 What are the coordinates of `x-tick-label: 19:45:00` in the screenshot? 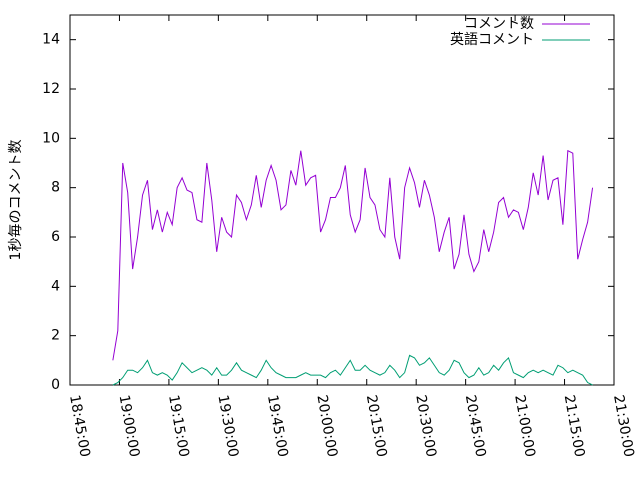 It's located at (277, 426).